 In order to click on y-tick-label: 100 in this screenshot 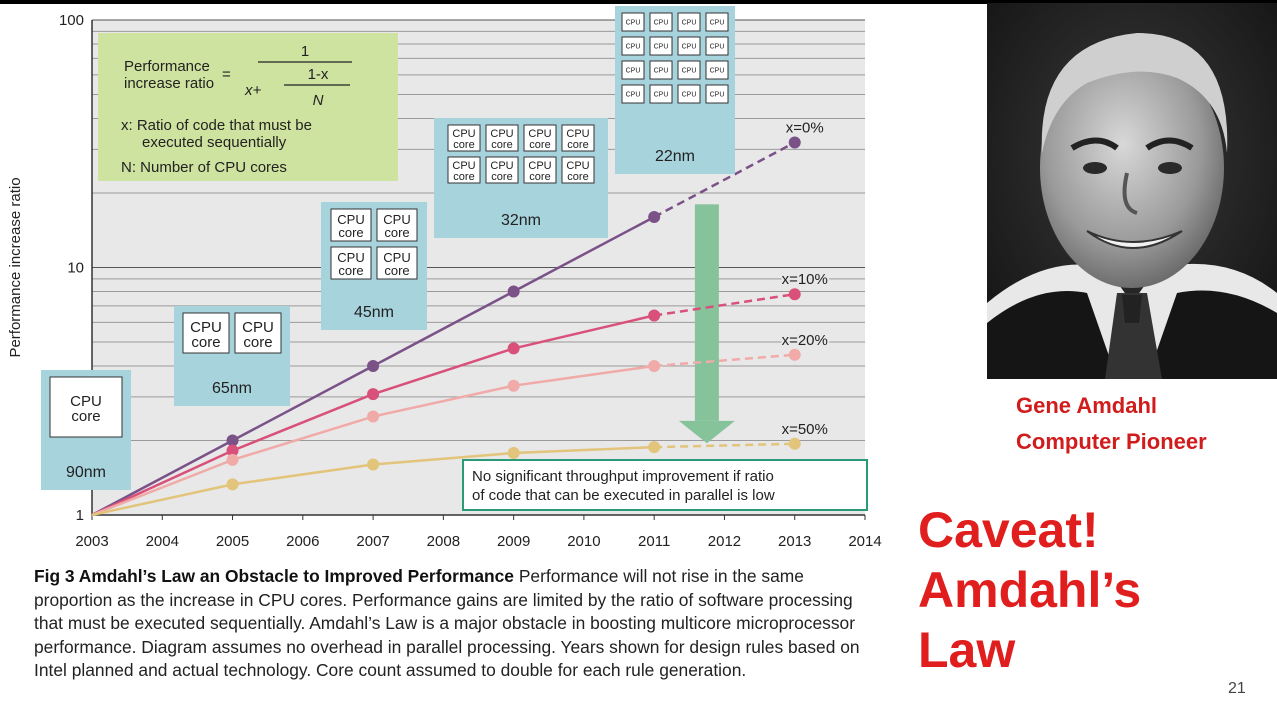, I will do `click(71, 20)`.